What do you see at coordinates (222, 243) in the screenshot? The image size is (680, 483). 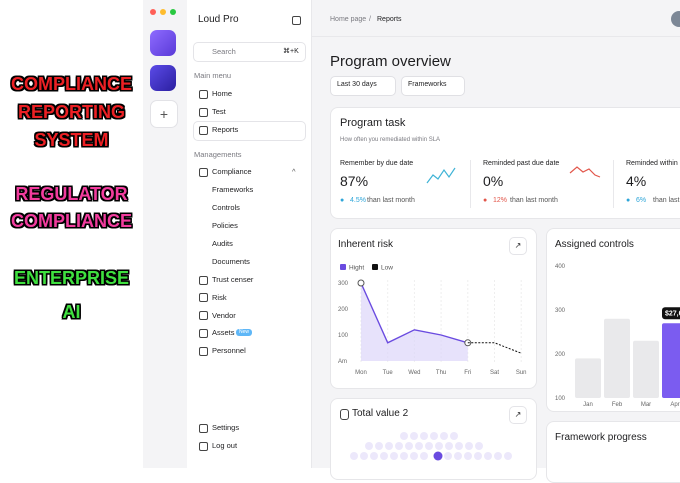 I see `nav-item: Audits` at bounding box center [222, 243].